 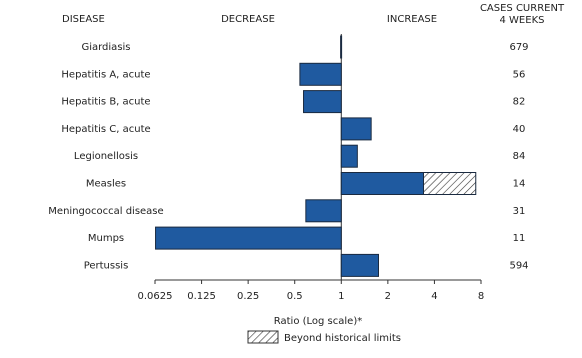 I want to click on cases-label: 31, so click(x=519, y=211).